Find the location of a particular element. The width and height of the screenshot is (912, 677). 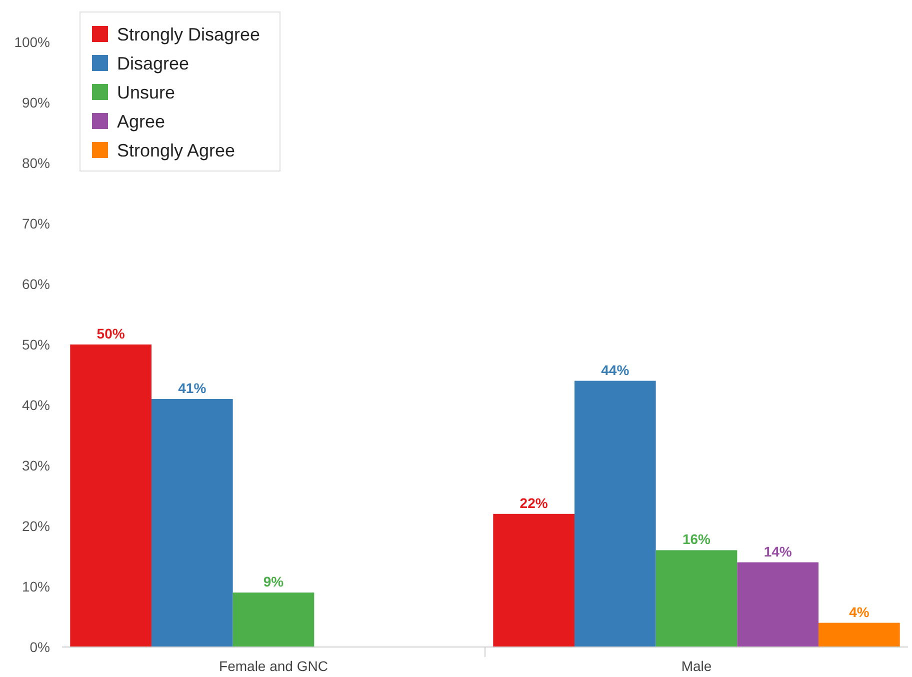

y-tick-label: 60% is located at coordinates (36, 284).